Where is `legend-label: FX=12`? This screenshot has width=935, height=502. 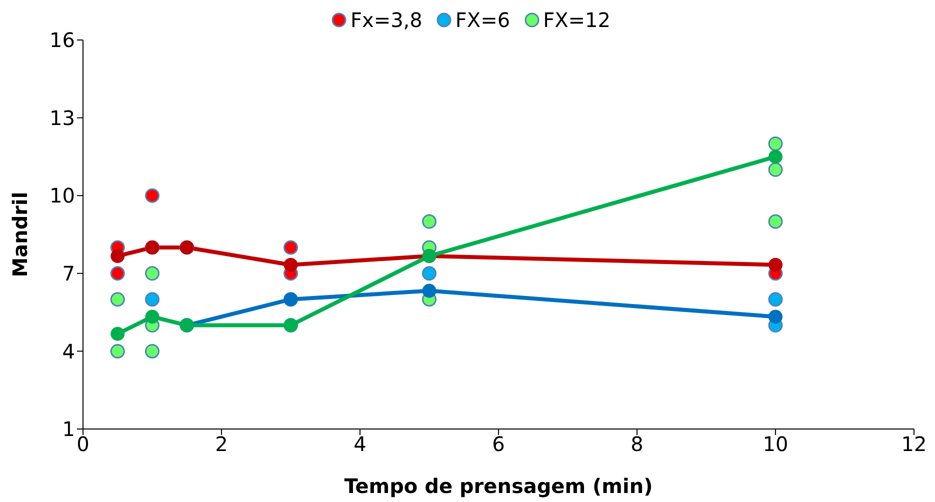
legend-label: FX=12 is located at coordinates (576, 20).